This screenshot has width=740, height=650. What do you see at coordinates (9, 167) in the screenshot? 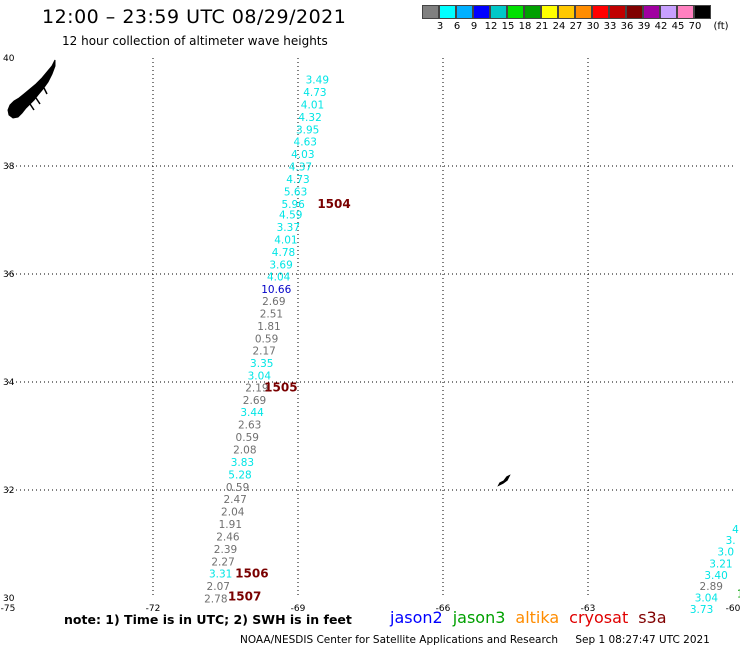
I see `y-tick-label: 38` at bounding box center [9, 167].